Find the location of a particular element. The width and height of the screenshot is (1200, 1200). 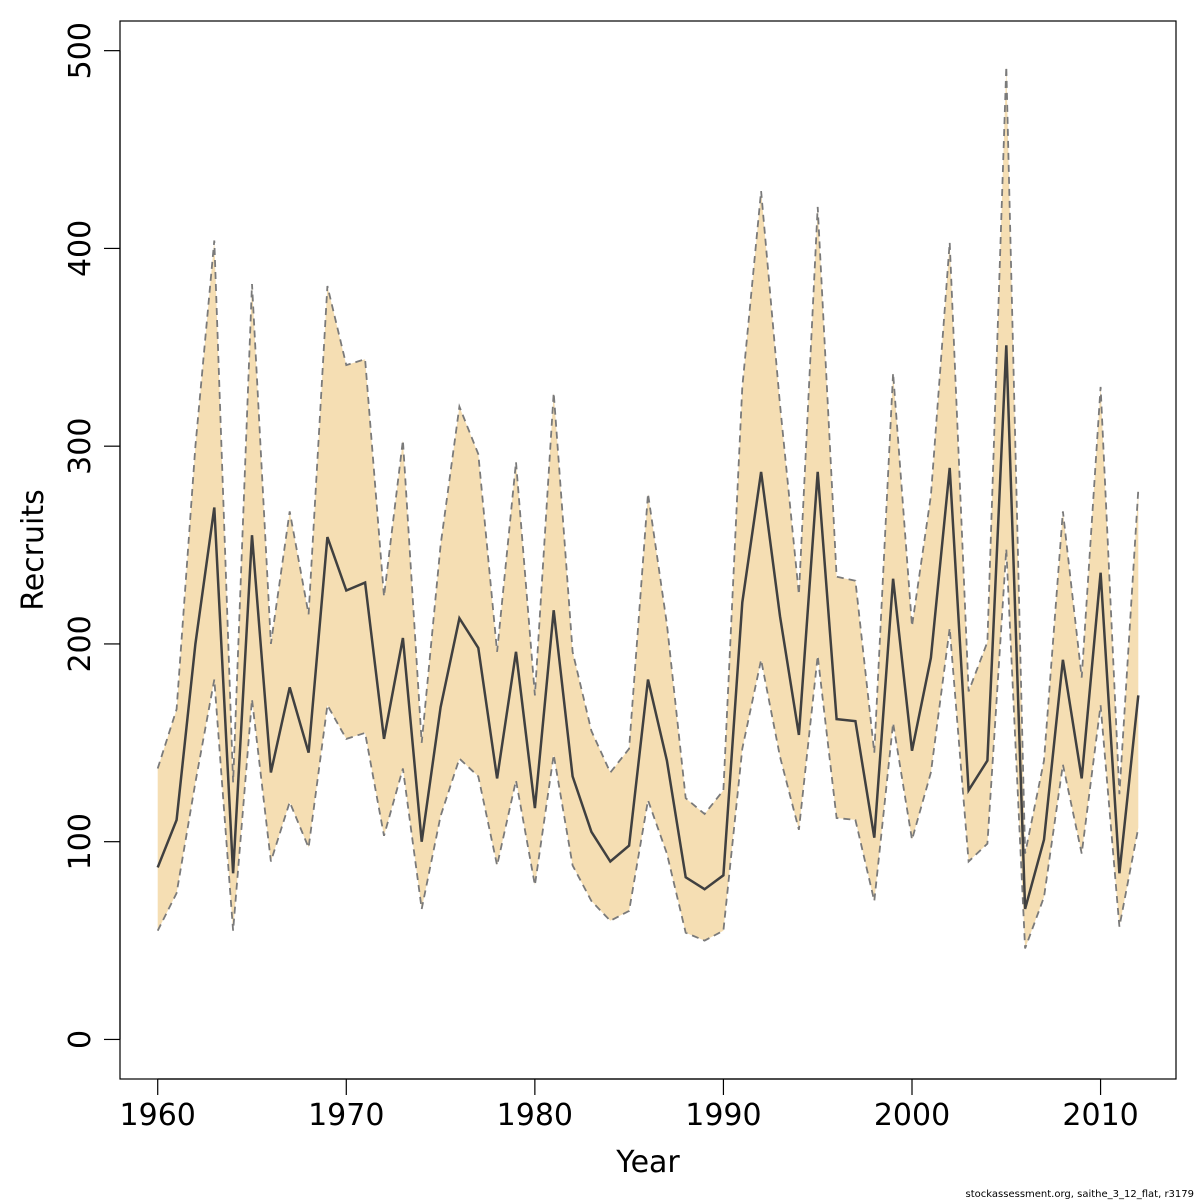

x-tick-label: 2000 is located at coordinates (912, 1115).